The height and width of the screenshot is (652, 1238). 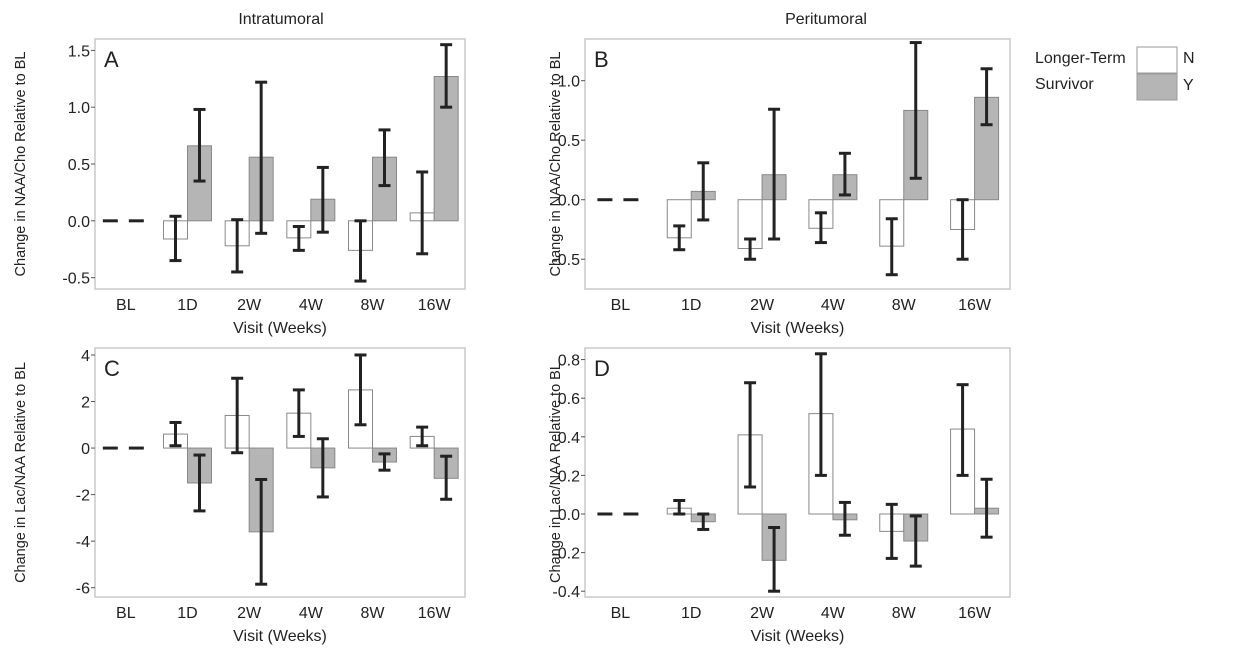 I want to click on bar-y, so click(x=199, y=183).